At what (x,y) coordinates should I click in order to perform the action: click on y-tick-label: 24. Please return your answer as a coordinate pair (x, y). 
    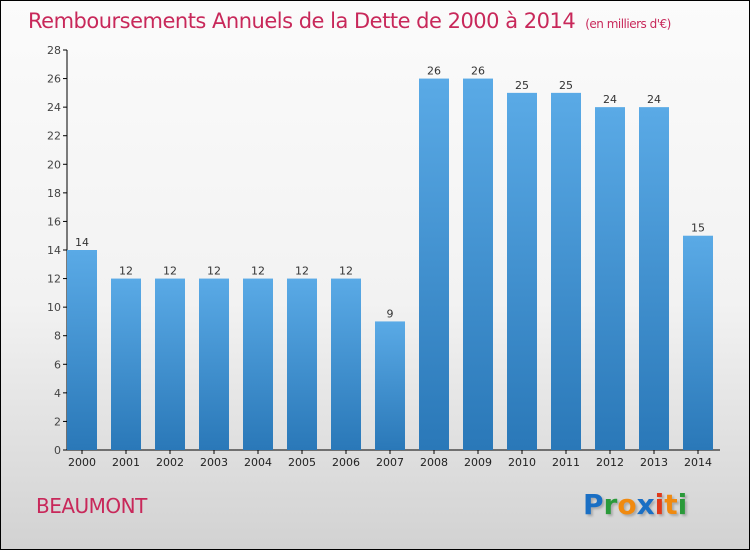
    Looking at the image, I should click on (54, 107).